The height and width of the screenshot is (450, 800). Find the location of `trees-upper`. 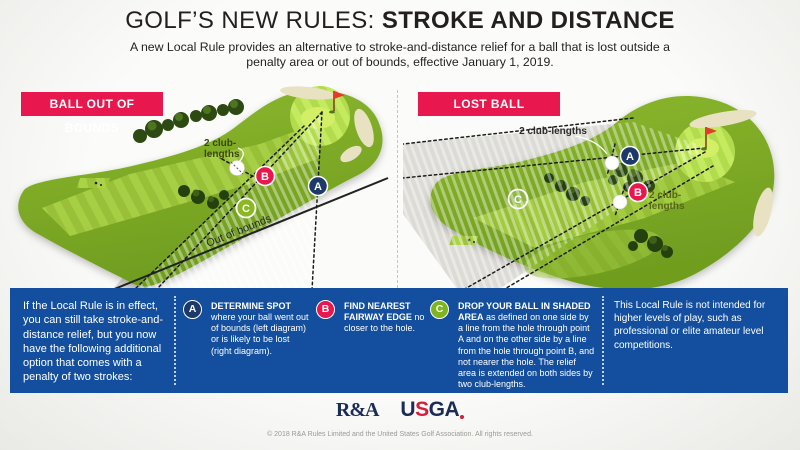

trees-upper is located at coordinates (188, 121).